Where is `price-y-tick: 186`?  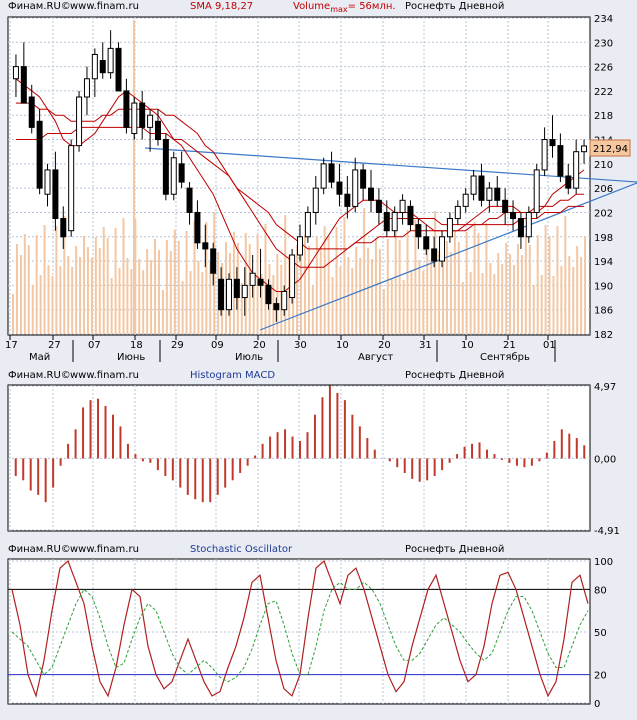
price-y-tick: 186 is located at coordinates (603, 311).